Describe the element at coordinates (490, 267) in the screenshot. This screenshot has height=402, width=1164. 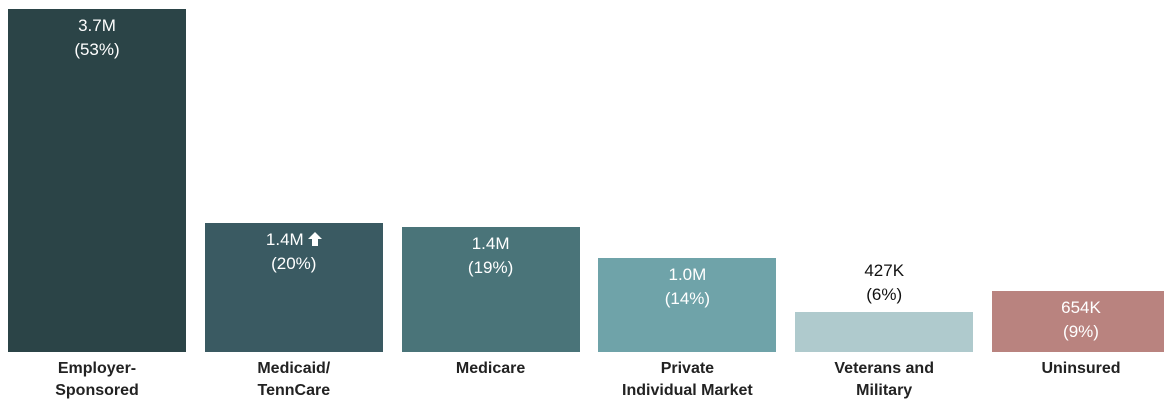
I see `percent-label: (19%)` at that location.